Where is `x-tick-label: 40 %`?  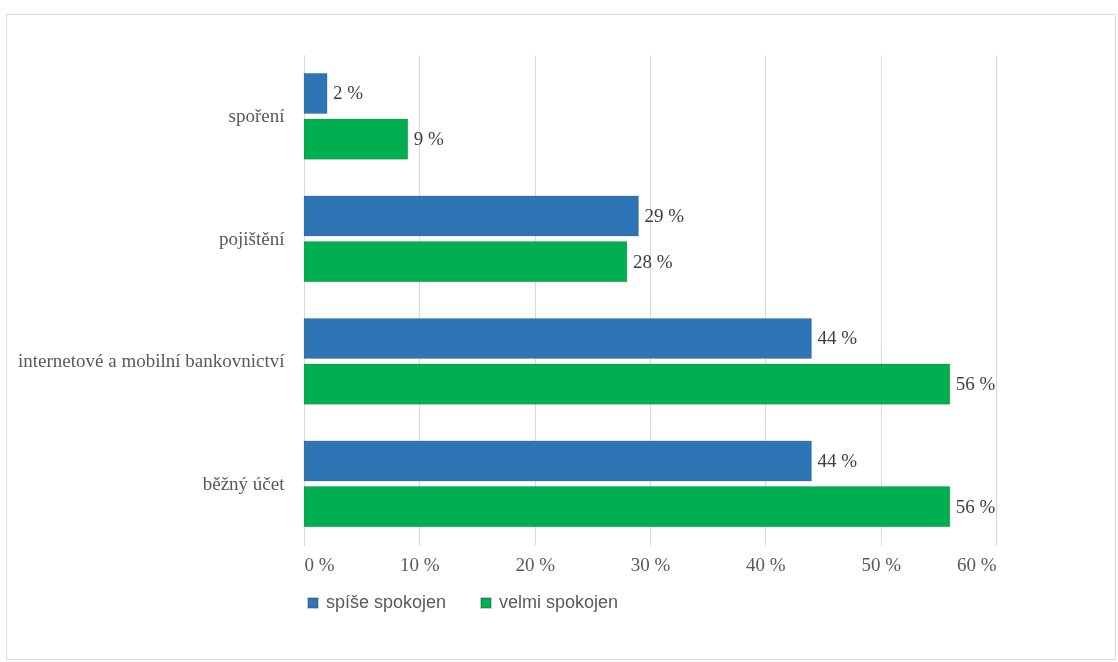
x-tick-label: 40 % is located at coordinates (766, 564).